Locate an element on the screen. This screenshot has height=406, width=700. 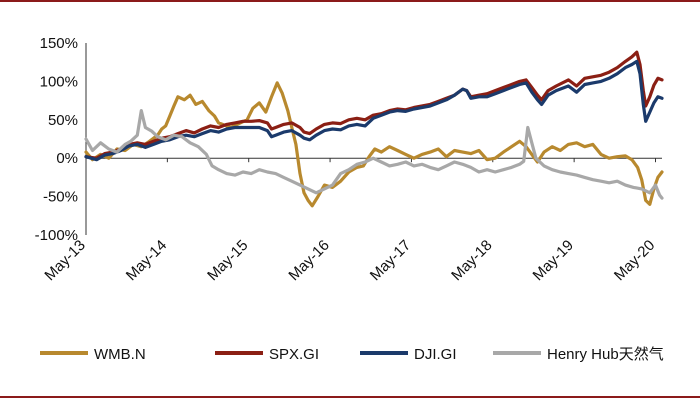
x-tick-label: May-20 is located at coordinates (634, 260).